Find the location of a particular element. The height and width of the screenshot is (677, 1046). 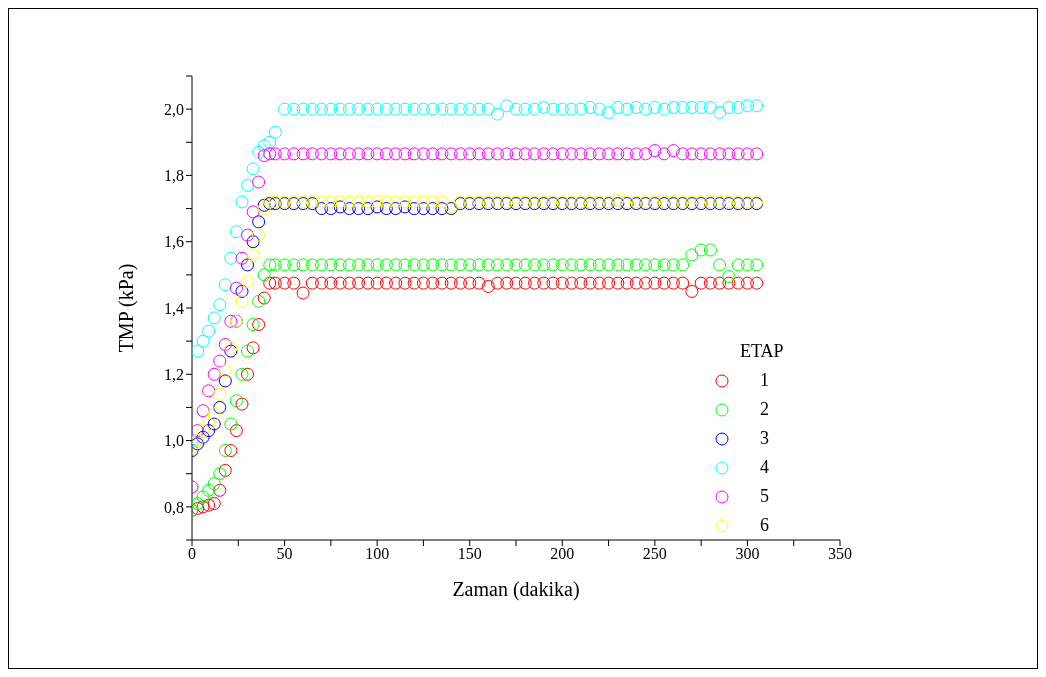

x-tick-label: 300 is located at coordinates (747, 554).